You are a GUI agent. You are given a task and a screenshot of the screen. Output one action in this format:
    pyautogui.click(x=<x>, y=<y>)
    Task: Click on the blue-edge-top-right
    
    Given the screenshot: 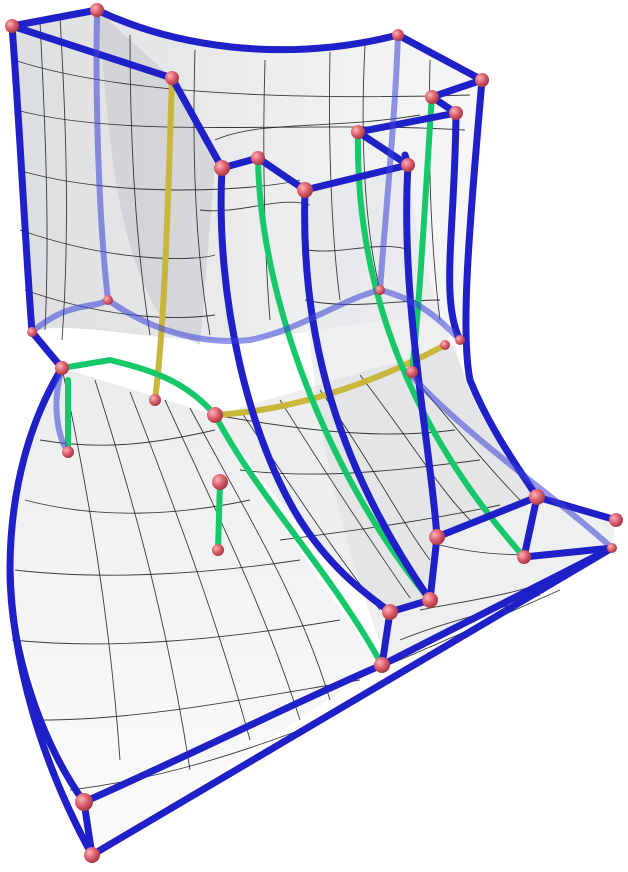 What is the action you would take?
    pyautogui.click(x=440, y=57)
    